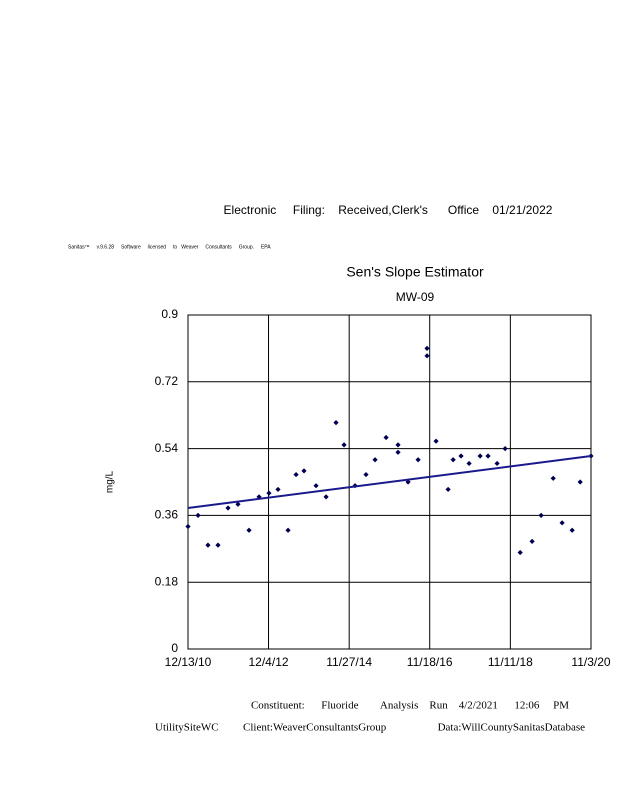 The image size is (618, 800). I want to click on footer-site: UtilitySiteWC, so click(187, 728).